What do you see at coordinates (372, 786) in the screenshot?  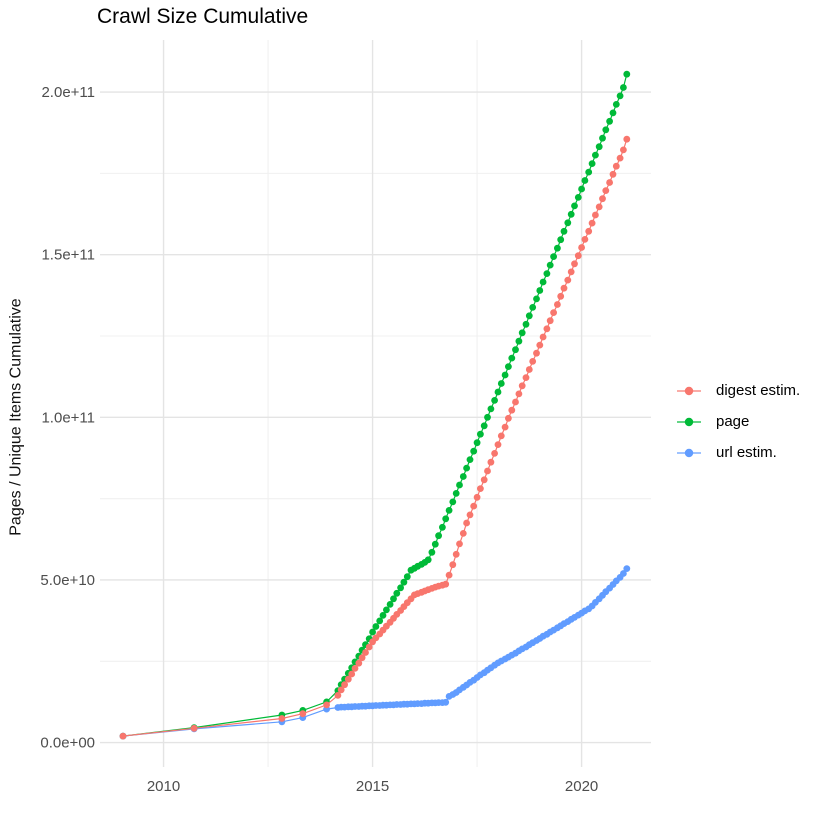 I see `x-tick-label: 2015` at bounding box center [372, 786].